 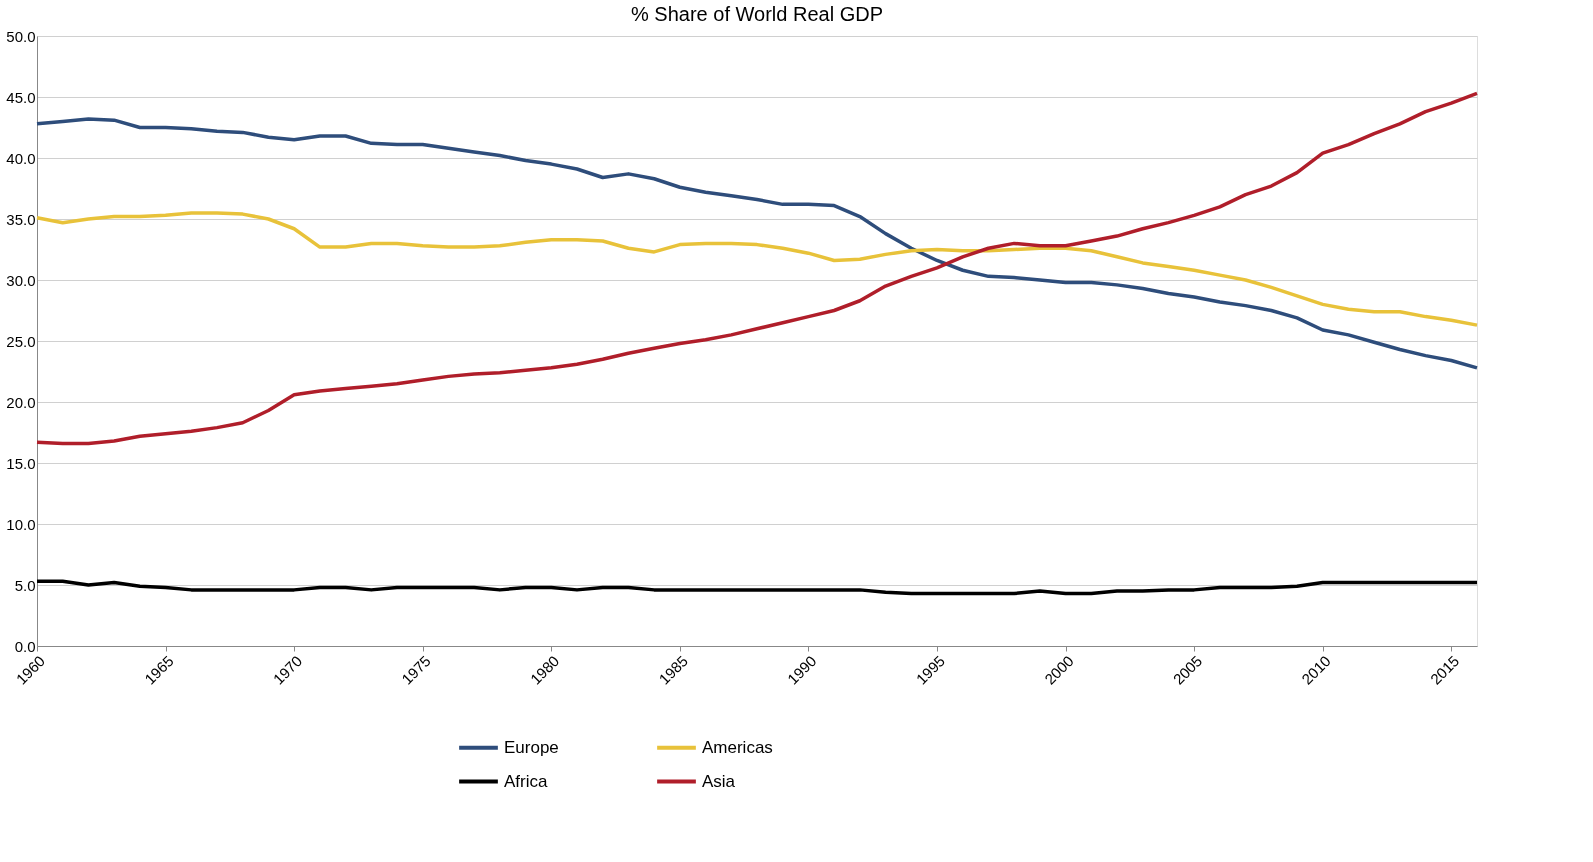 What do you see at coordinates (757, 14) in the screenshot?
I see `chart-title: % Share of World Real GDP` at bounding box center [757, 14].